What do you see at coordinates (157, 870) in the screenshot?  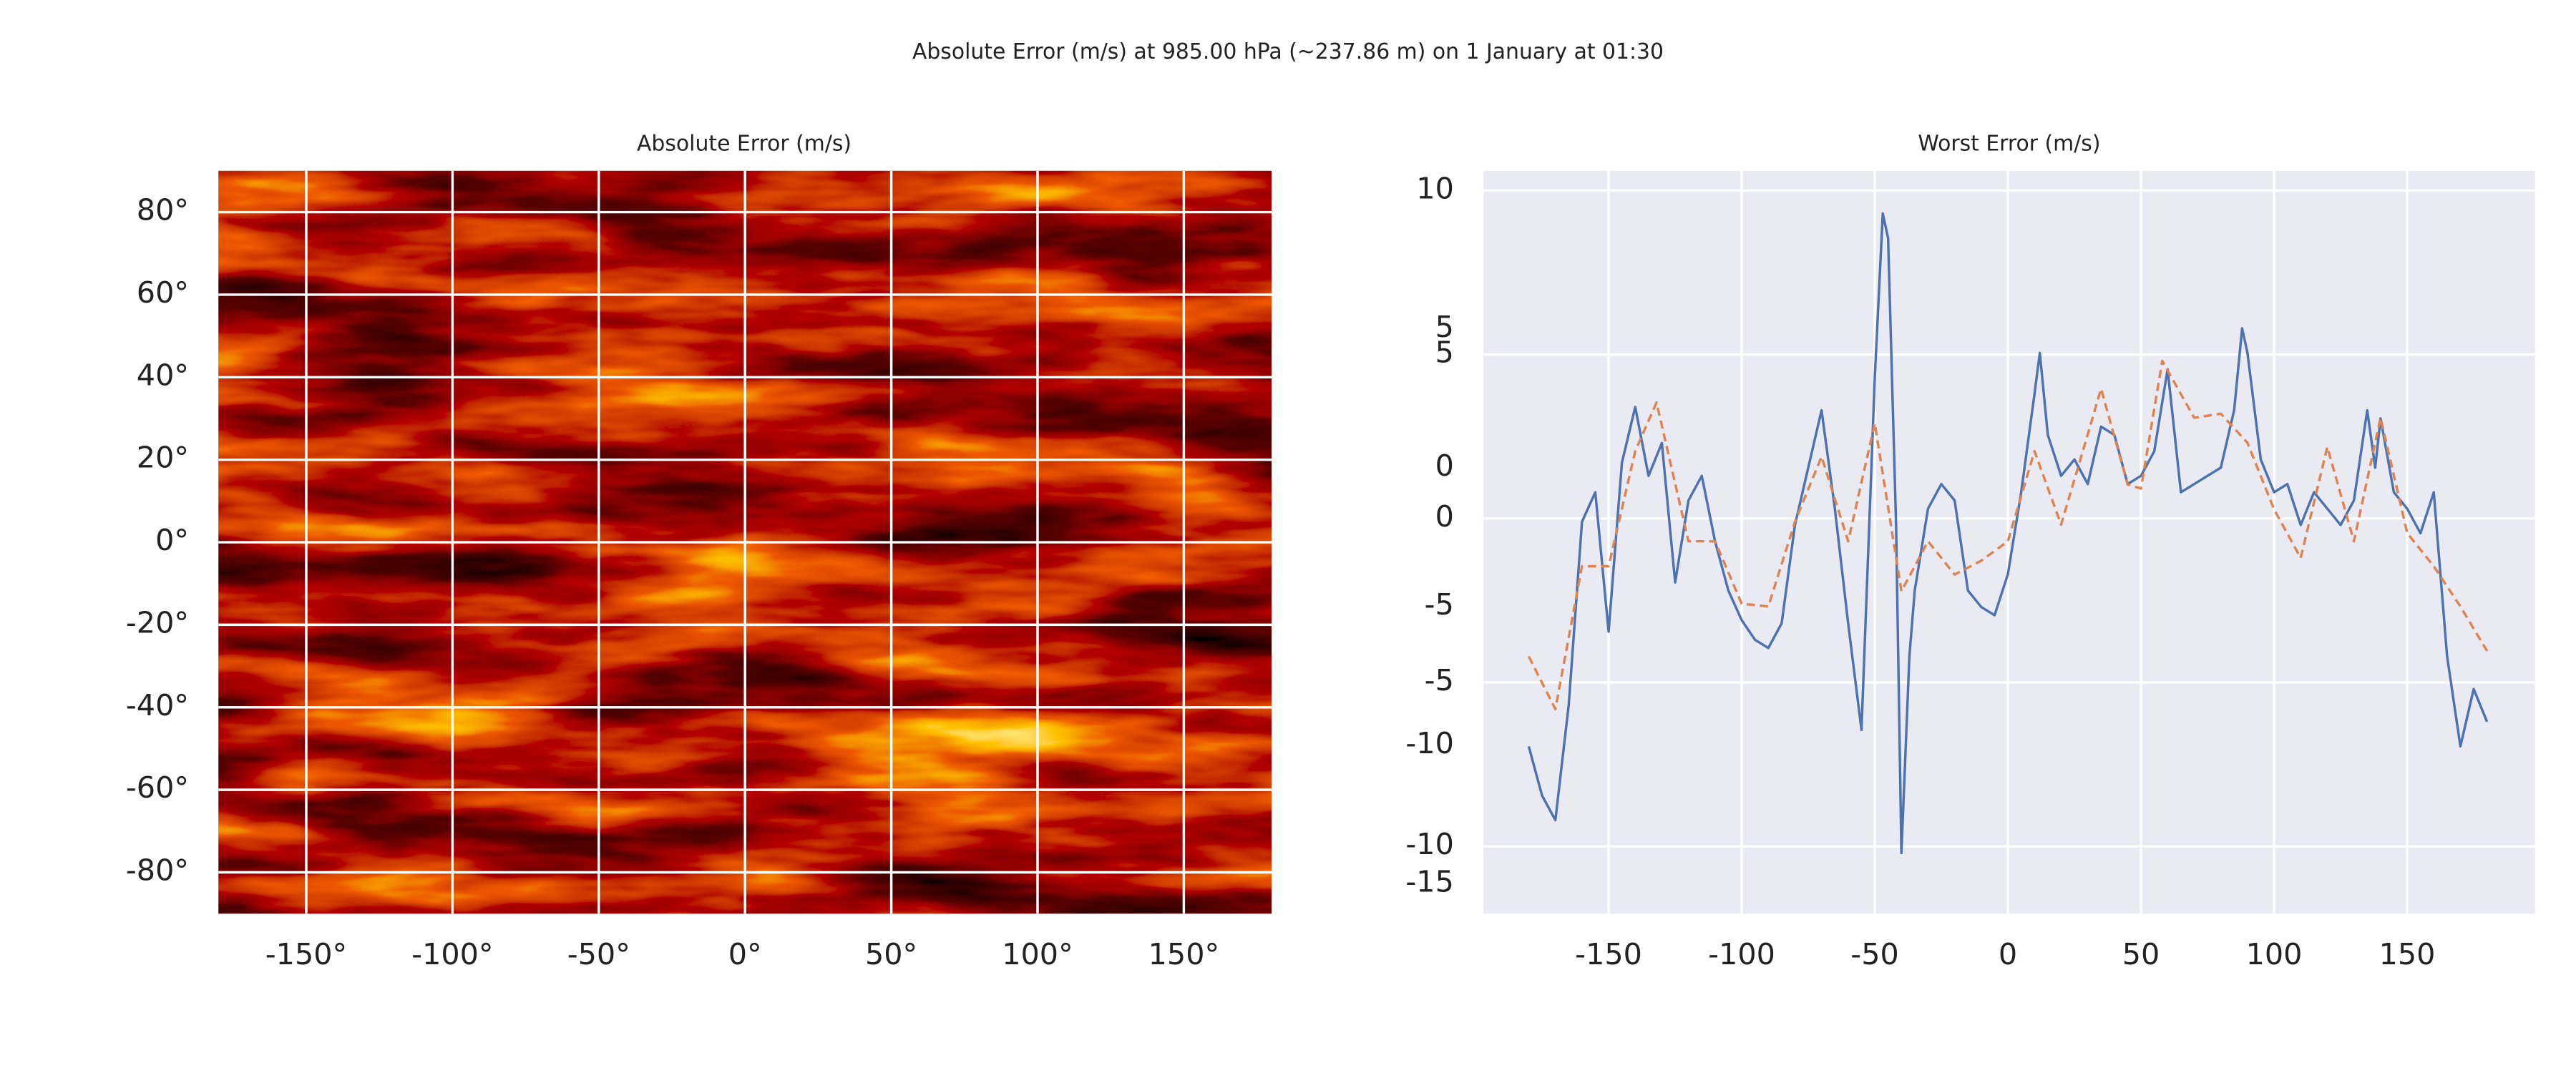 I see `y-tick-label: -80°` at bounding box center [157, 870].